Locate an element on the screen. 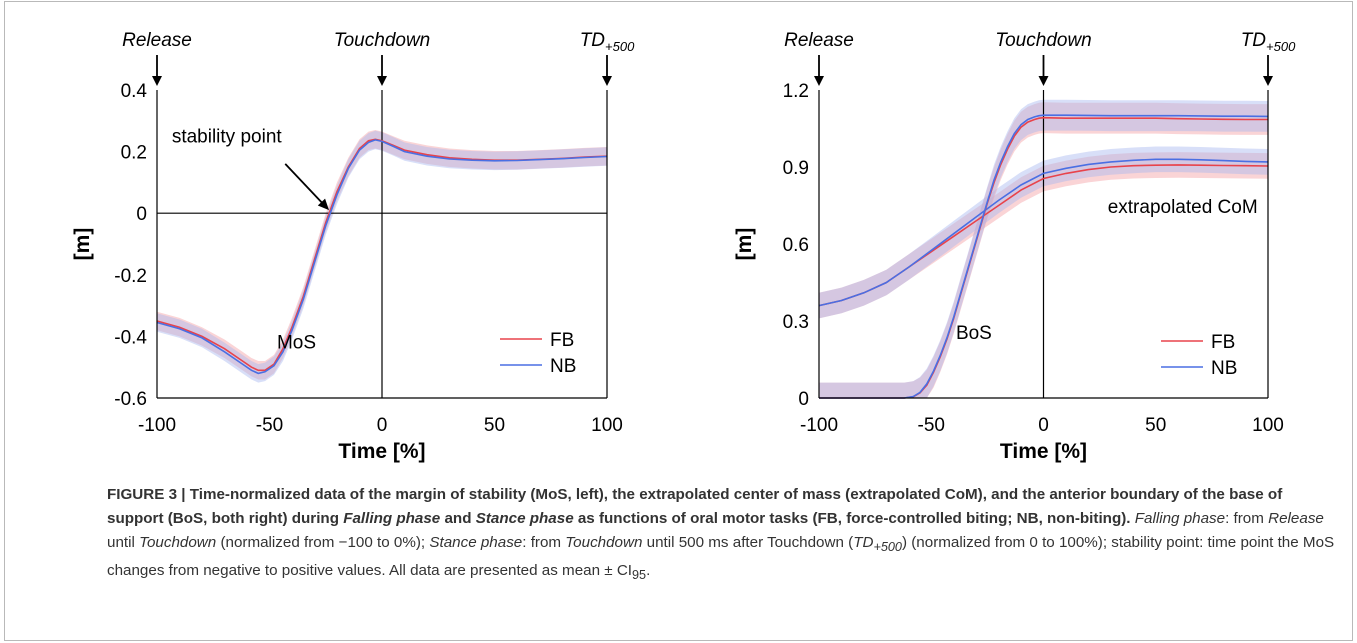 The height and width of the screenshot is (643, 1357). annotation-bos: BoS is located at coordinates (974, 333).